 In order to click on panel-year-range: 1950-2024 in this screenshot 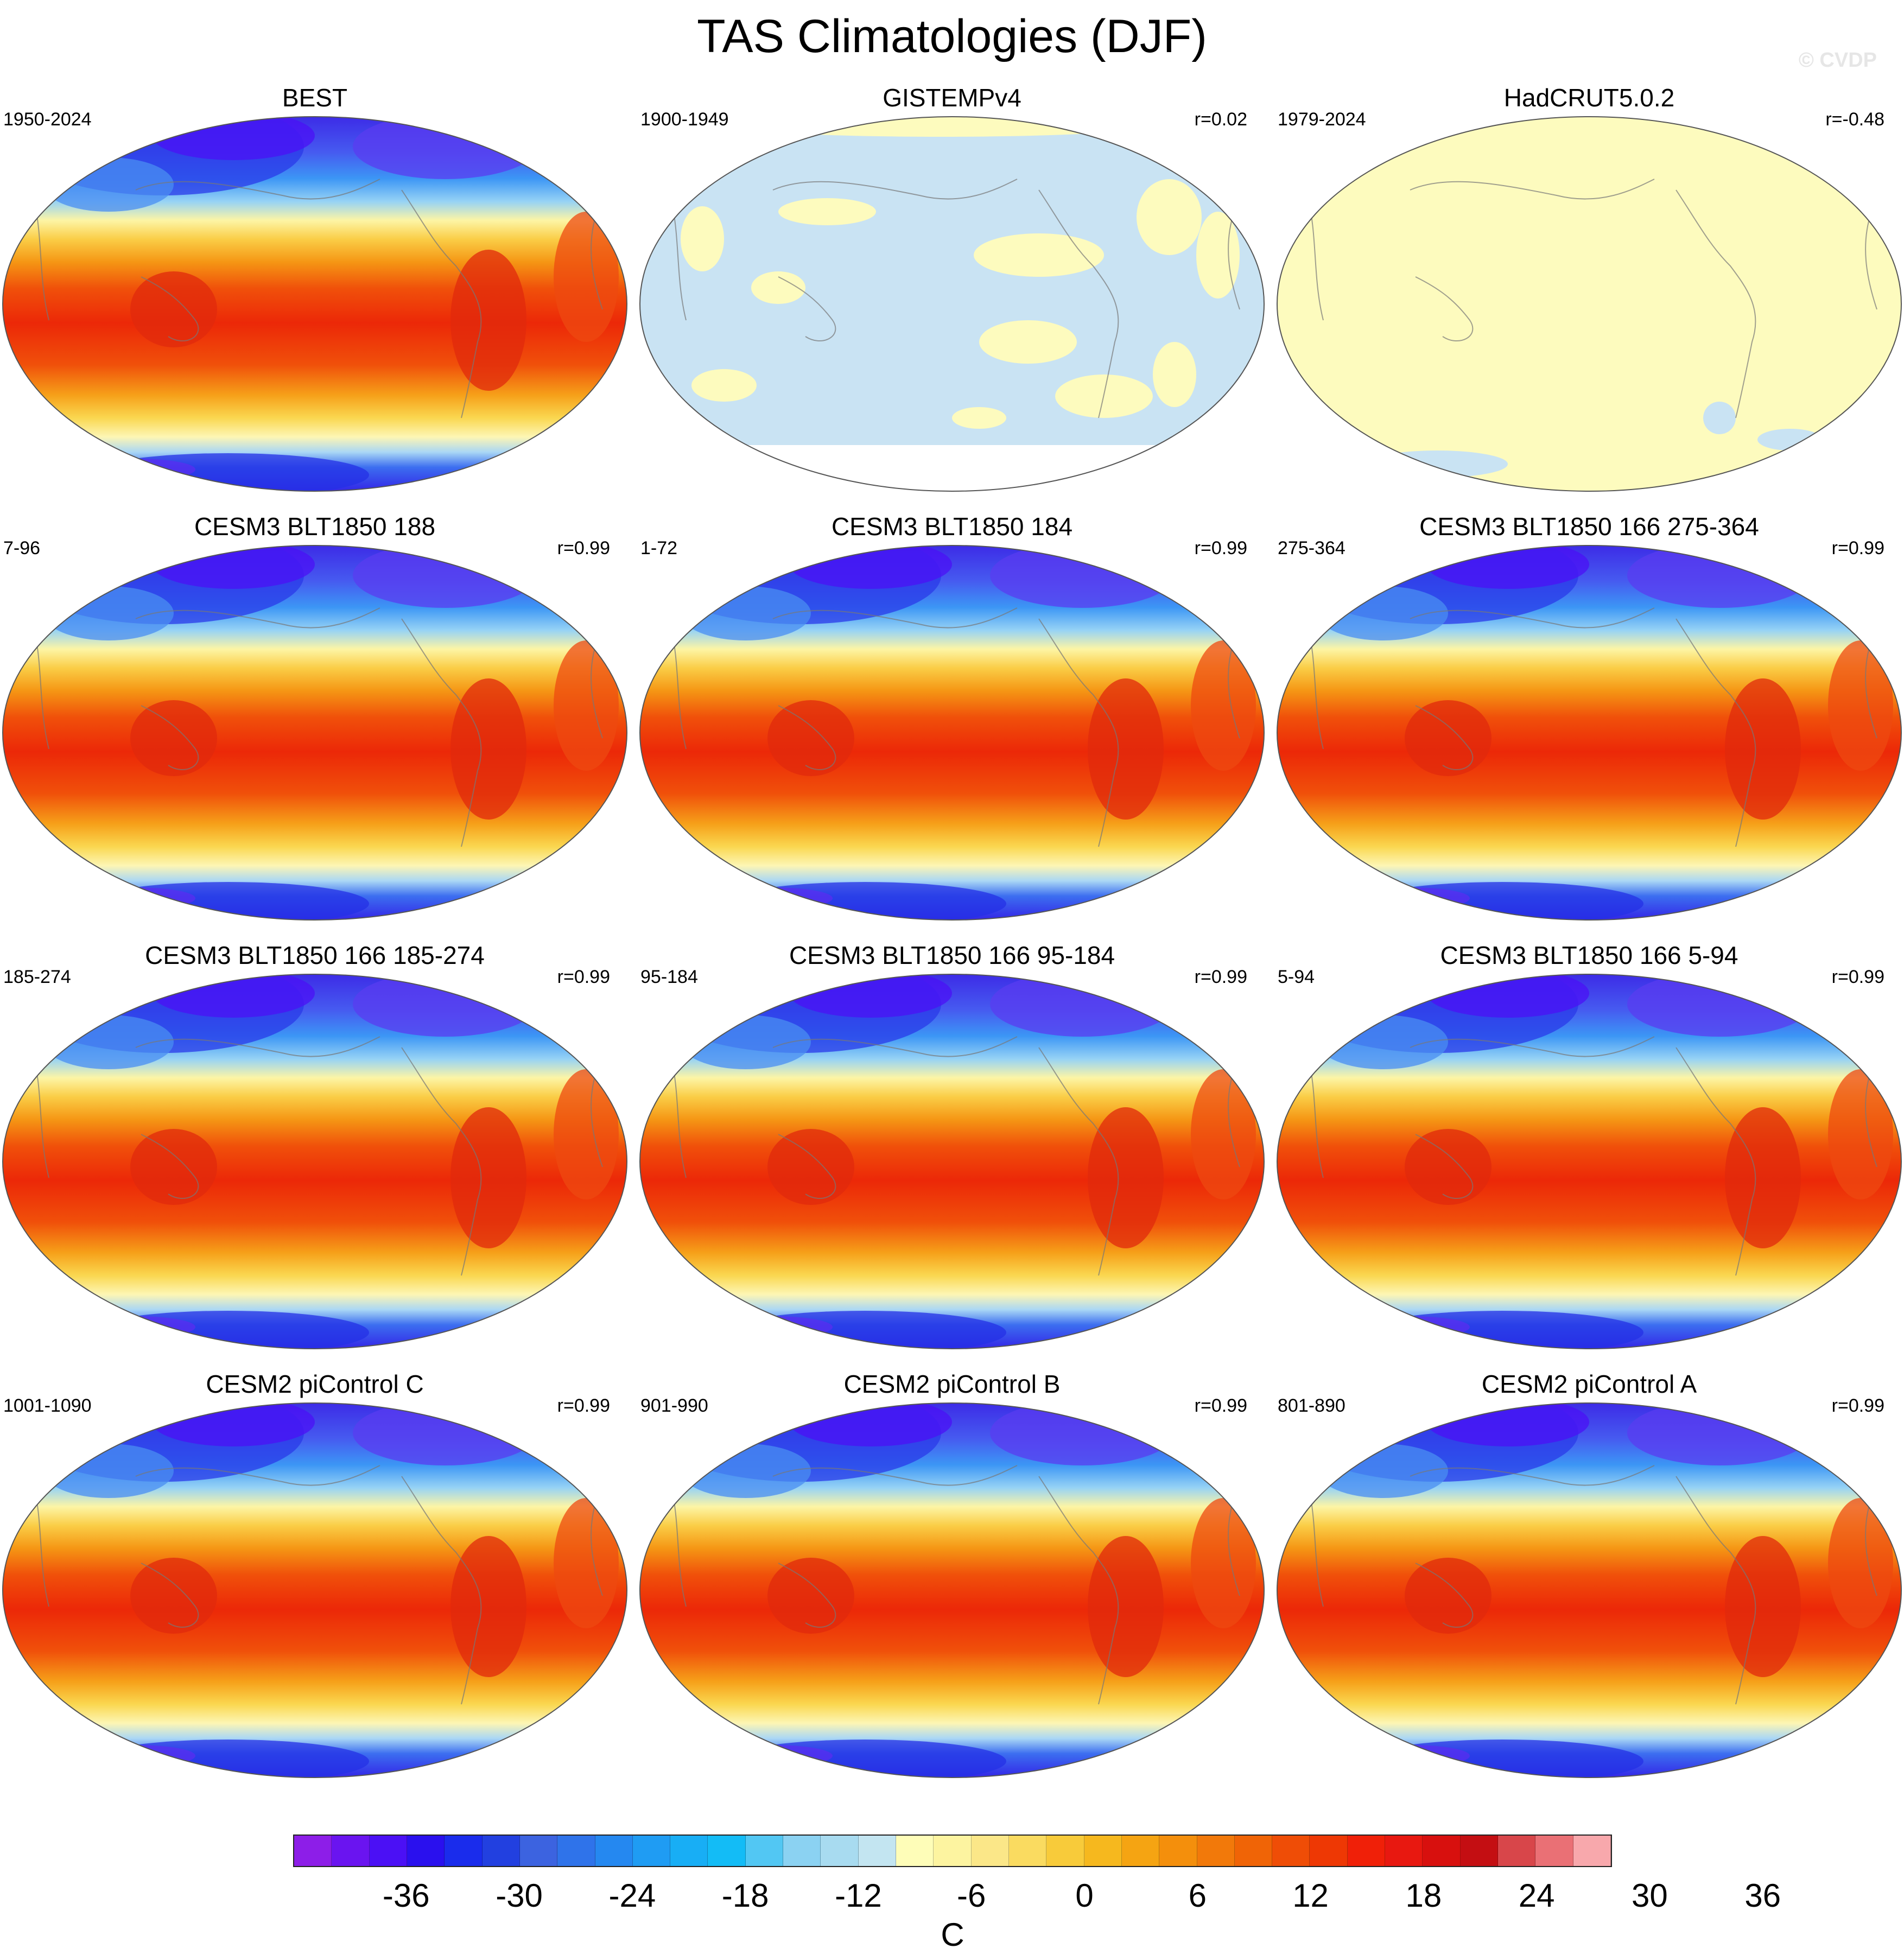, I will do `click(47, 119)`.